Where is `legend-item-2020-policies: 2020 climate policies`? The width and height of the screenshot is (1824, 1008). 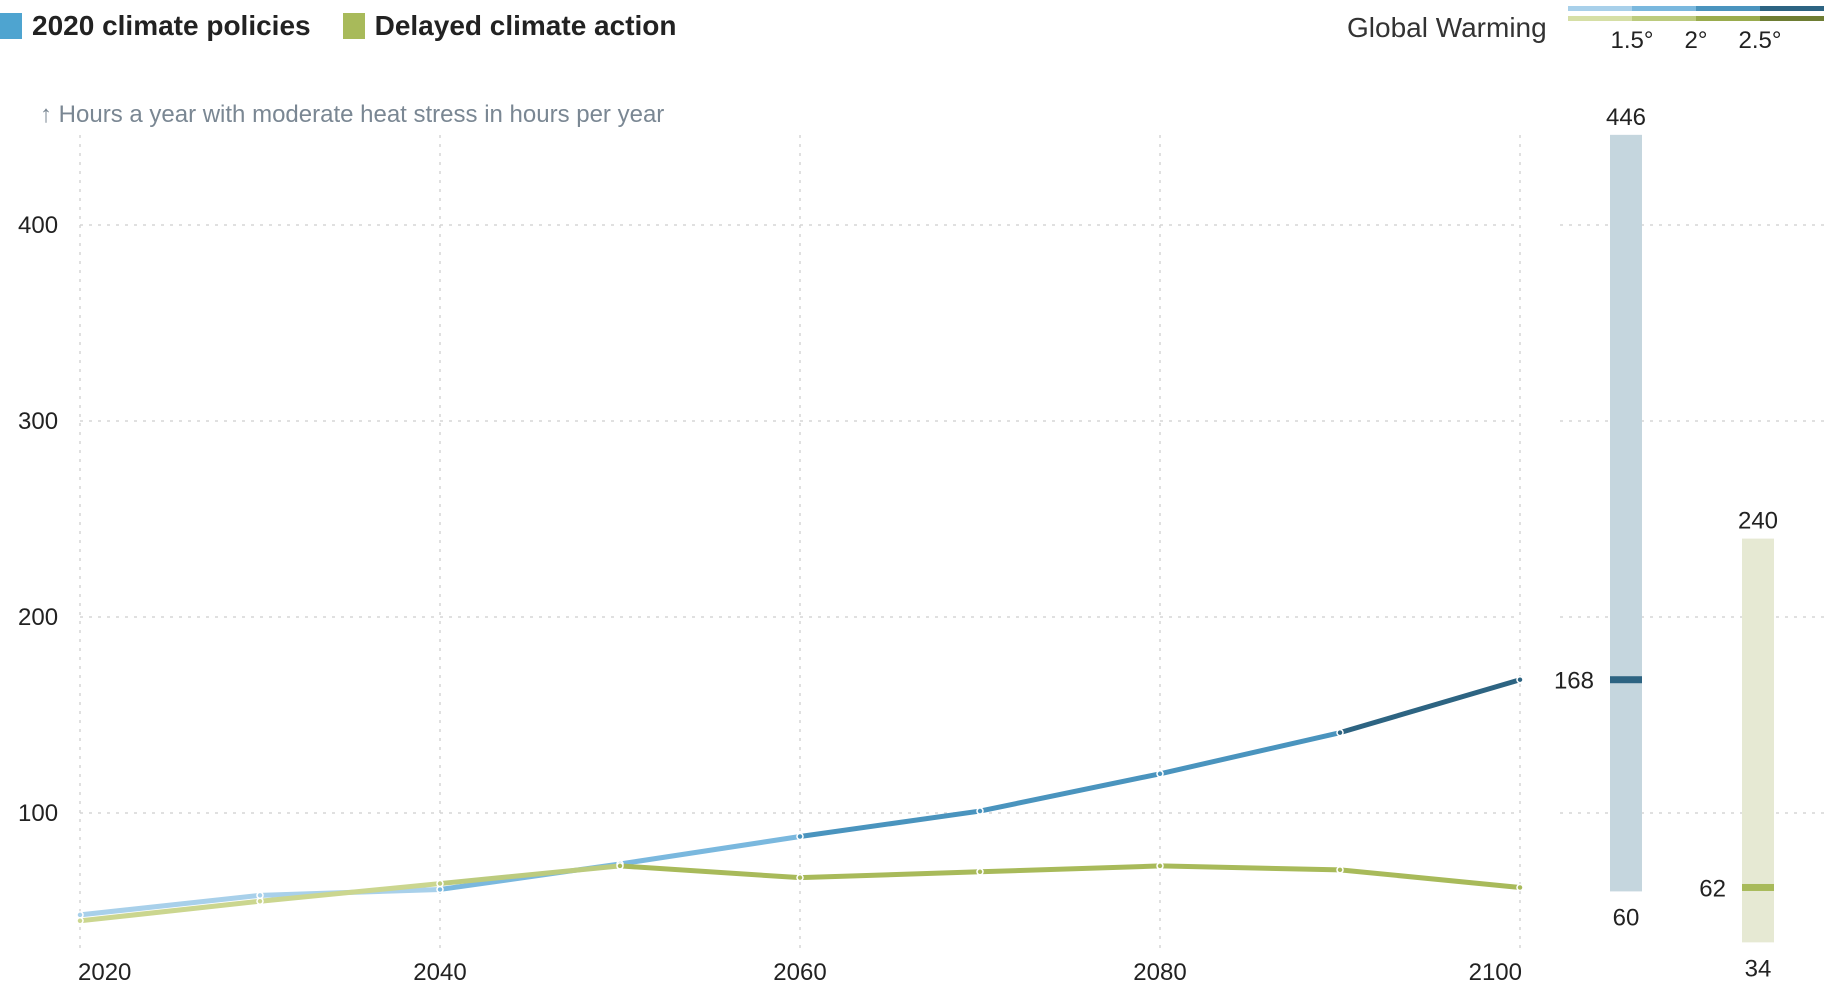 legend-item-2020-policies: 2020 climate policies is located at coordinates (155, 26).